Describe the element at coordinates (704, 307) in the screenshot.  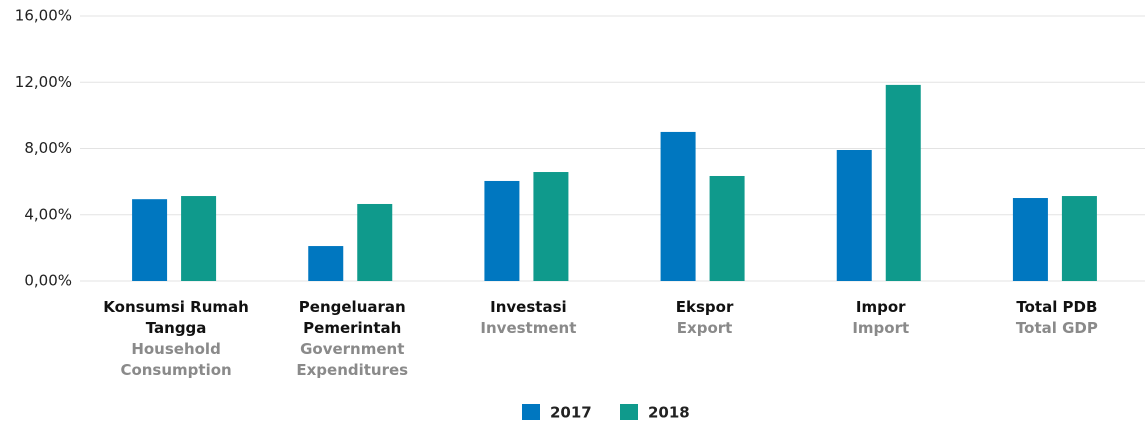
I see `x-tick-label: Ekspor` at that location.